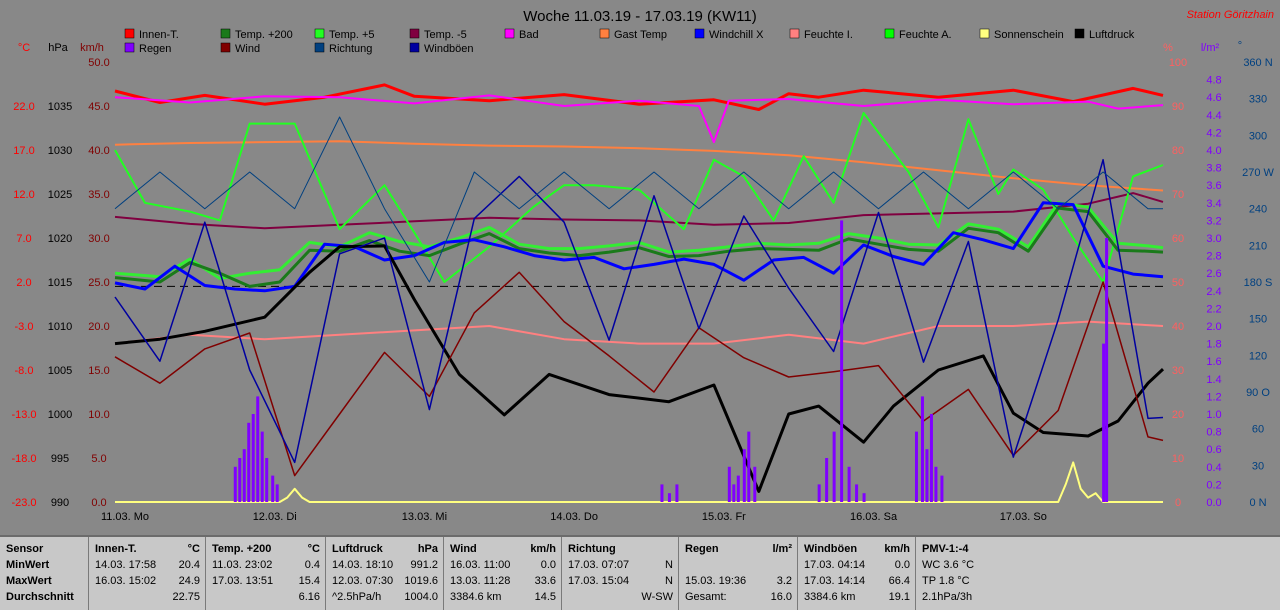  What do you see at coordinates (60, 503) in the screenshot?
I see `pressure-tick-label: 990` at bounding box center [60, 503].